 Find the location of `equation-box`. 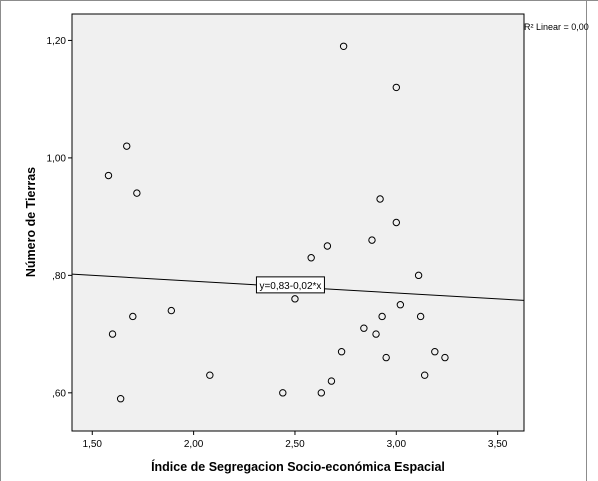

equation-box is located at coordinates (290, 285).